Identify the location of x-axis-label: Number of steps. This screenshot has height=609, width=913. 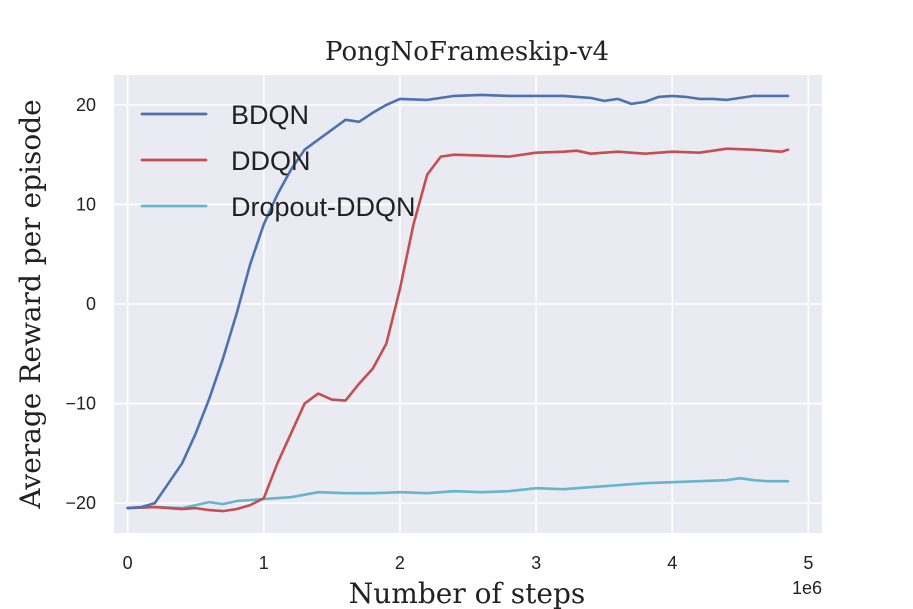
(467, 593).